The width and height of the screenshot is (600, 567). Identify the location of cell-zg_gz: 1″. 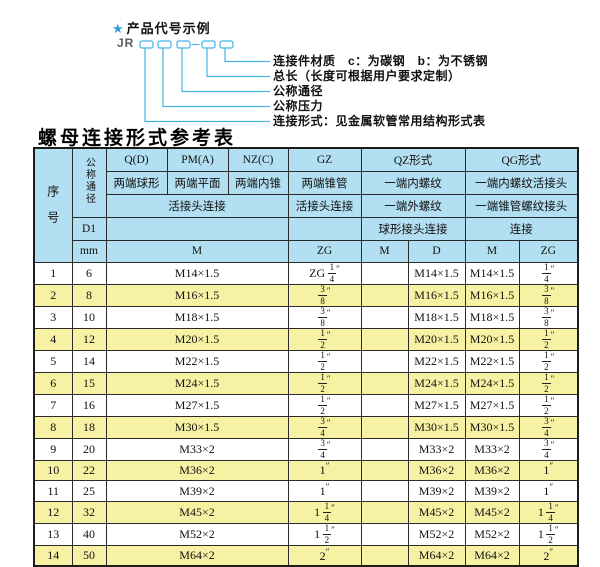
(324, 470).